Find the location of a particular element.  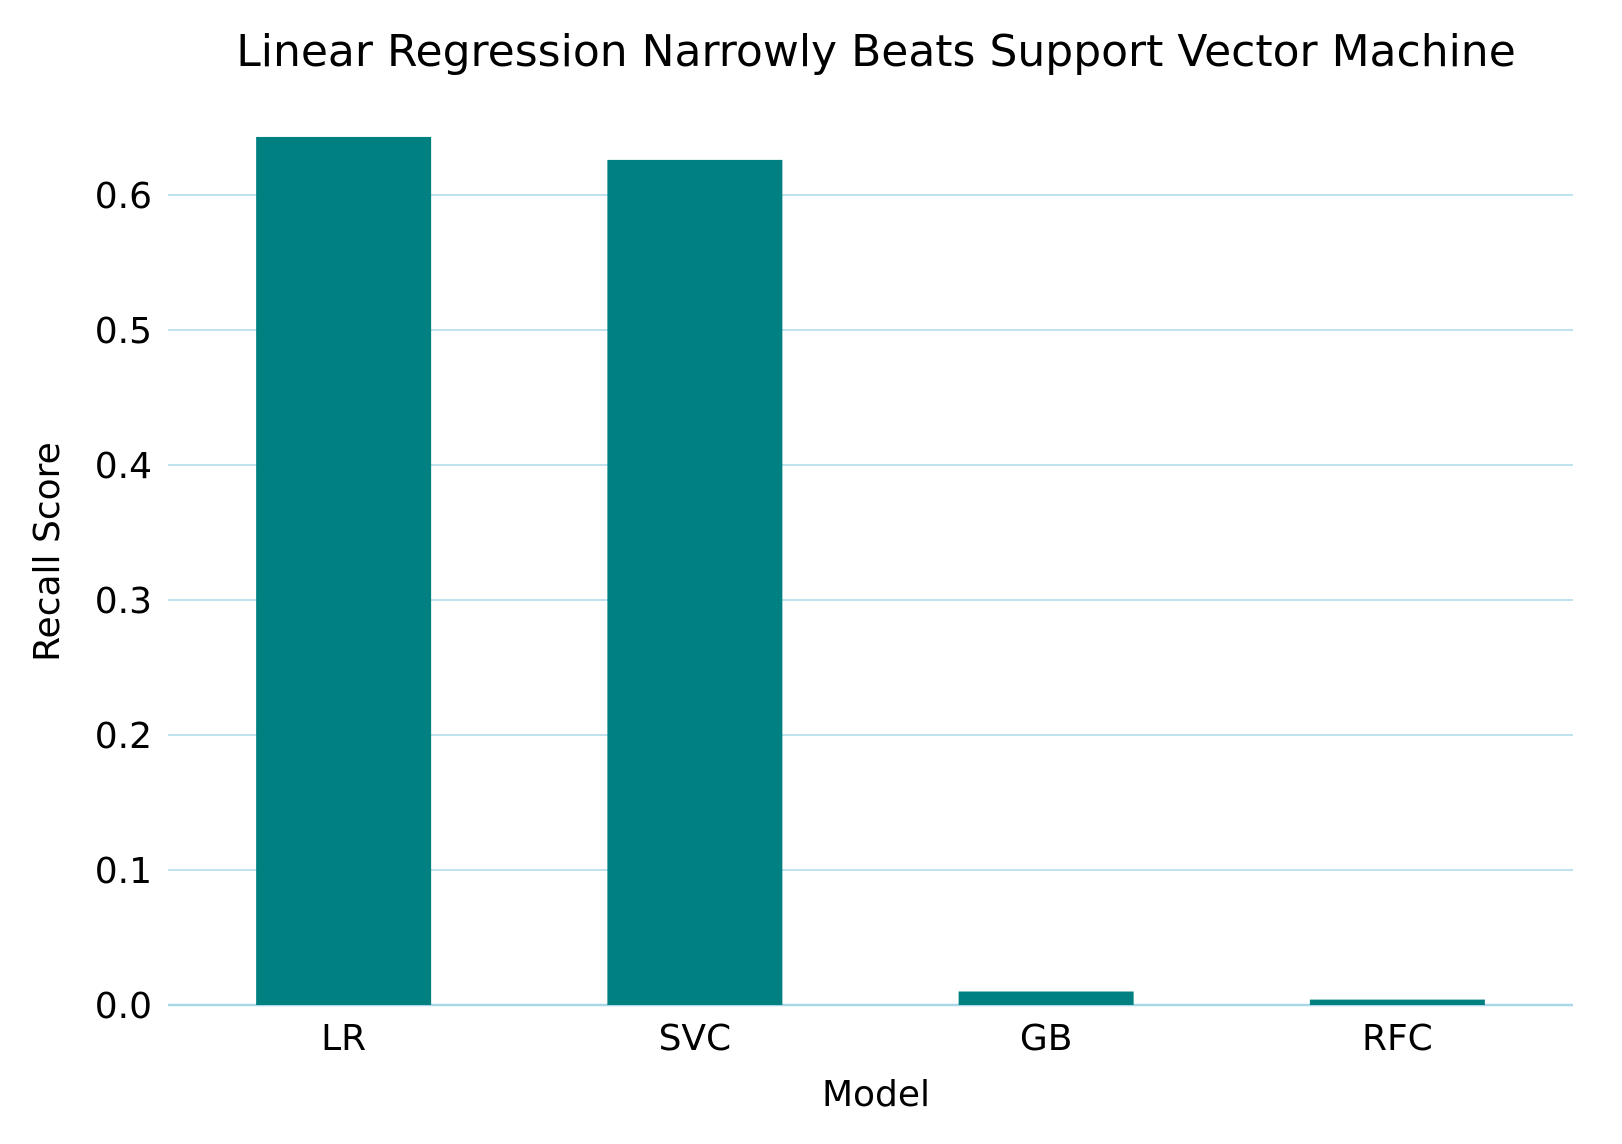

y-axis-label: Recall Score is located at coordinates (47, 552).